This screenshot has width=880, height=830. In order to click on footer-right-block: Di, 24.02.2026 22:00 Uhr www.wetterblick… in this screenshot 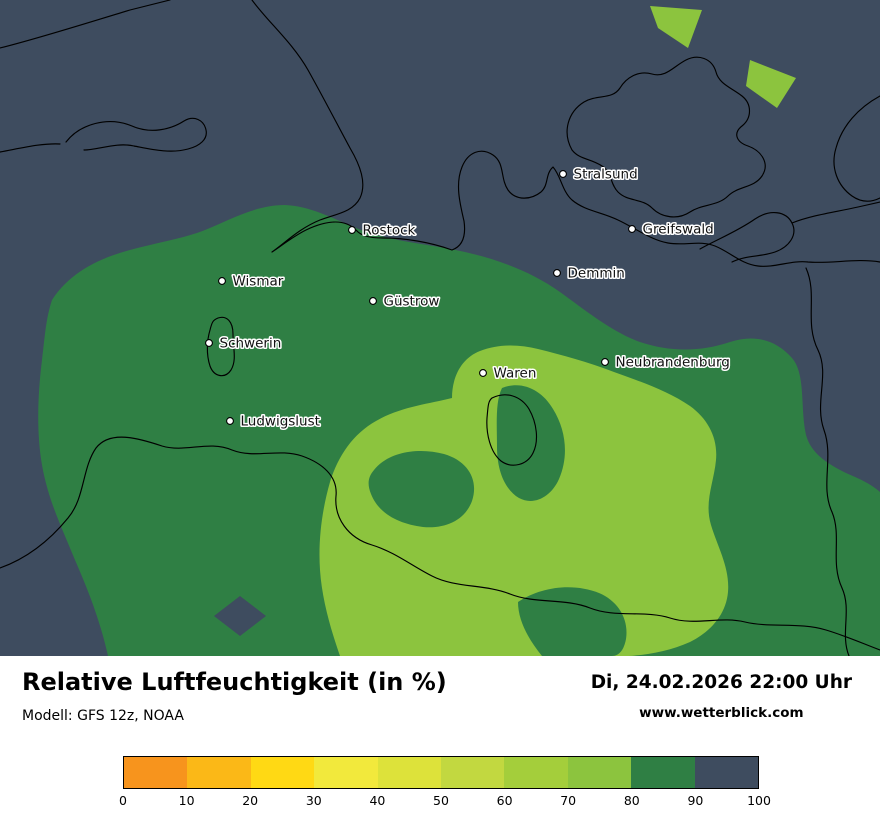, I will do `click(721, 696)`.